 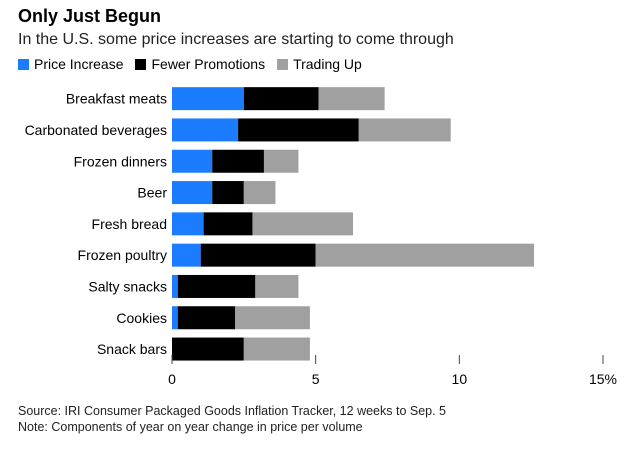 I want to click on x-tick-label-10: 10, so click(x=460, y=379).